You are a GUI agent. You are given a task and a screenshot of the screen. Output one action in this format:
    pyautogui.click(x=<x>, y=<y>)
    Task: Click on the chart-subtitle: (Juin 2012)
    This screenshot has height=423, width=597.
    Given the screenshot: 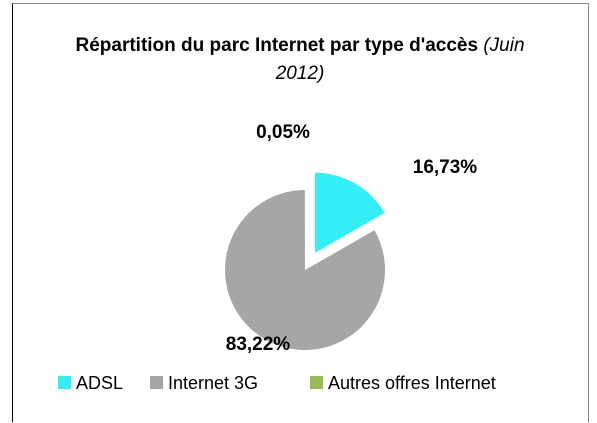 What is the action you would take?
    pyautogui.click(x=400, y=59)
    